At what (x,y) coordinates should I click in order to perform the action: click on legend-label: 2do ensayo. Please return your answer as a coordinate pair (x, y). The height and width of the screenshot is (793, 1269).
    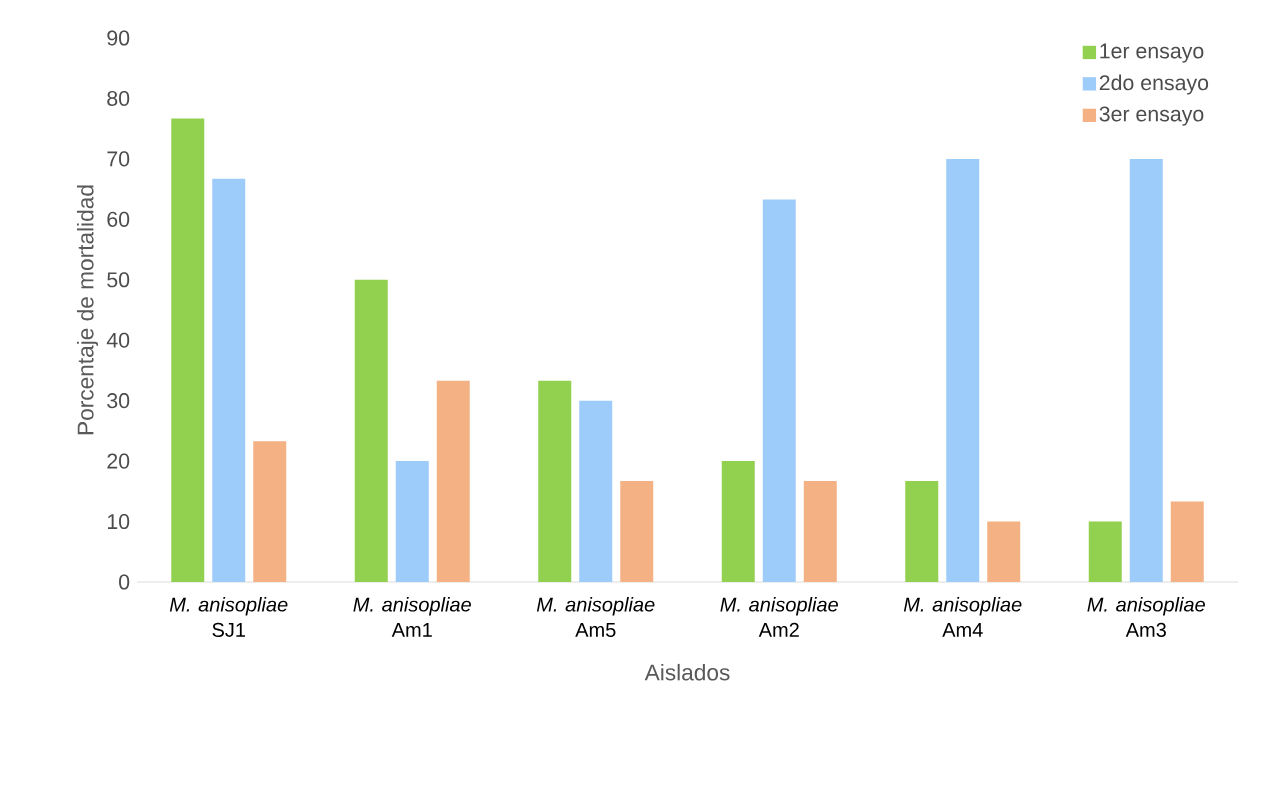
    Looking at the image, I should click on (1154, 84).